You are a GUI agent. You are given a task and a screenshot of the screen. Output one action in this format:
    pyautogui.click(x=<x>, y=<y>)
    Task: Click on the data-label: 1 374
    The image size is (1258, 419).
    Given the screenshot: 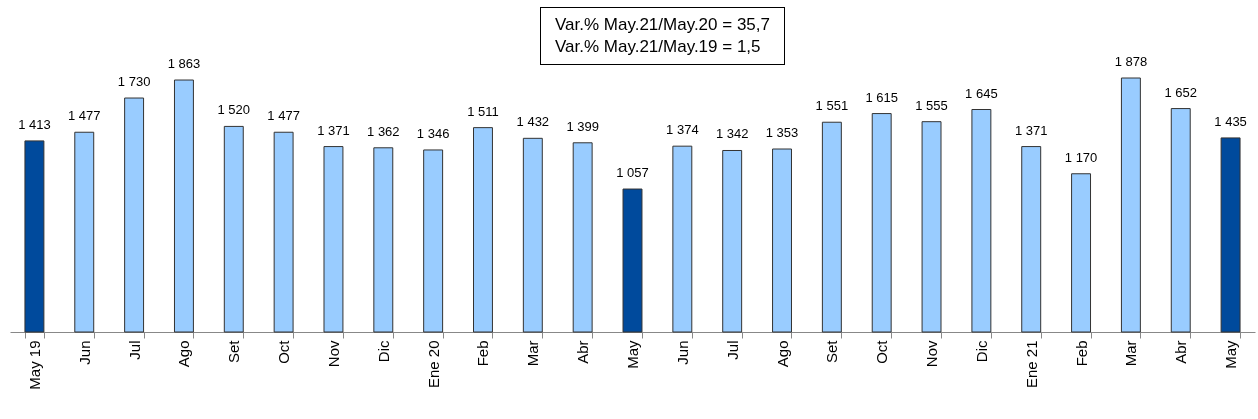 What is the action you would take?
    pyautogui.click(x=682, y=130)
    